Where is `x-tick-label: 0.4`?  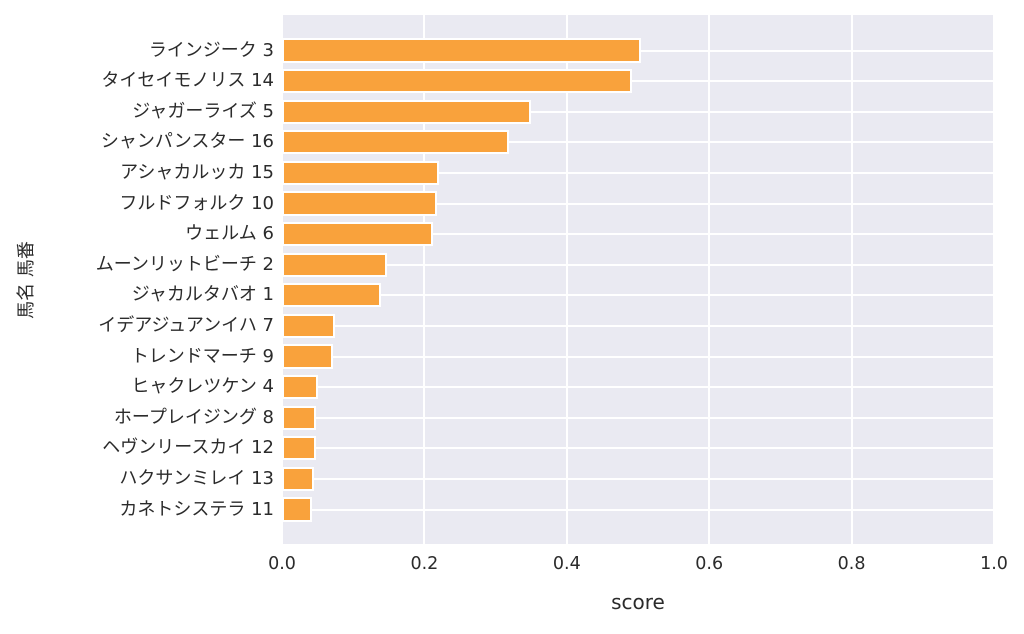
x-tick-label: 0.4 is located at coordinates (566, 564).